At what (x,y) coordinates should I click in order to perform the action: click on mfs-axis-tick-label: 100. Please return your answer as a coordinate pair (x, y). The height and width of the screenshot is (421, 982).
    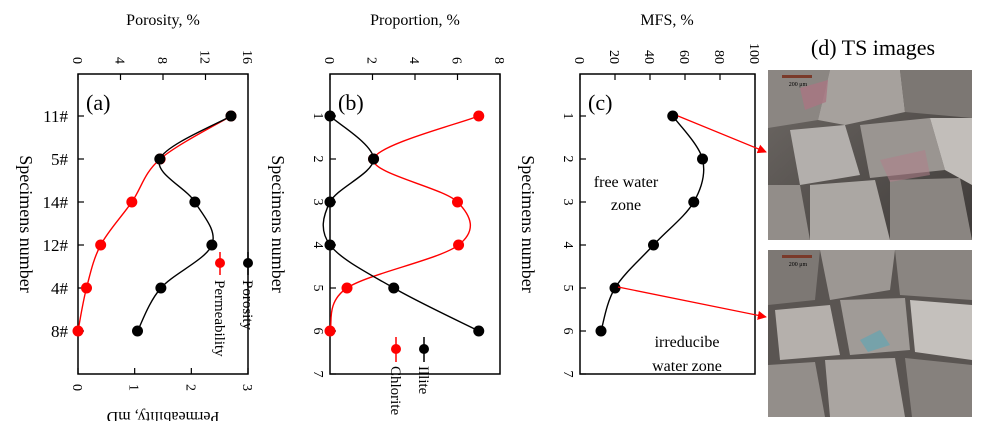
    Looking at the image, I should click on (753, 53).